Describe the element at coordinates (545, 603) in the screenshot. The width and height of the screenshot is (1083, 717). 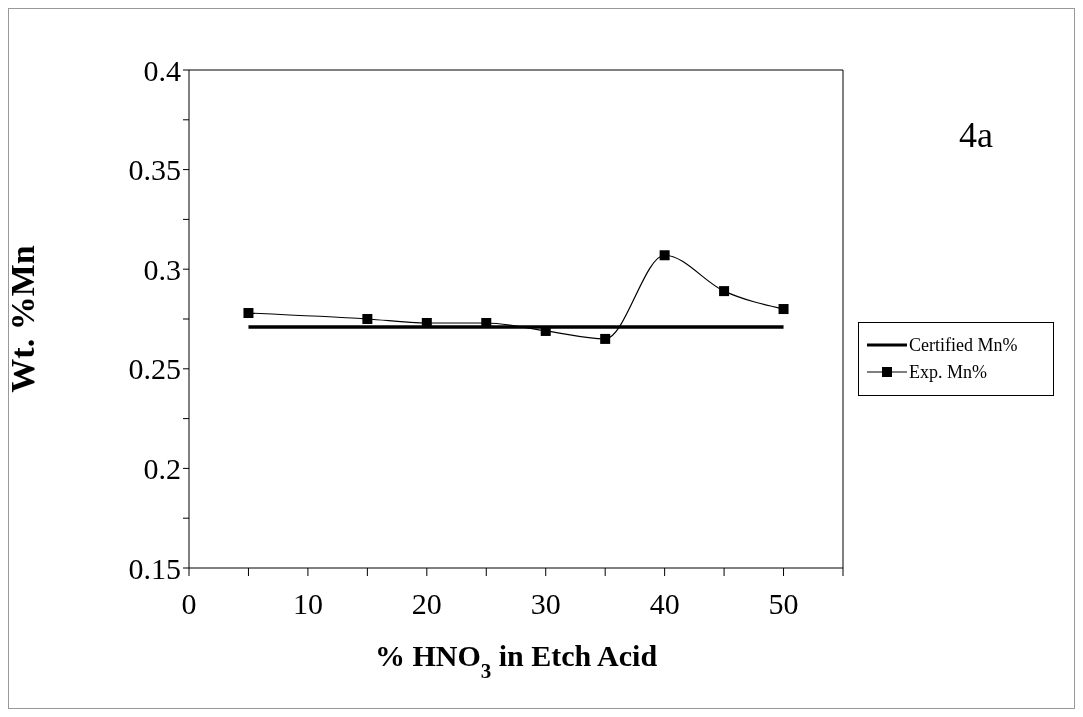
I see `x-tick-label: 30` at that location.